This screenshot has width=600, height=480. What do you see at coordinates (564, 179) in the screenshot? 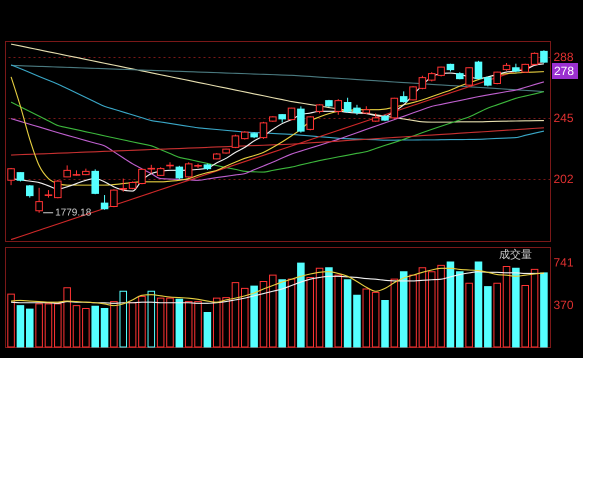
I see `y-tick-label: 202` at bounding box center [564, 179].